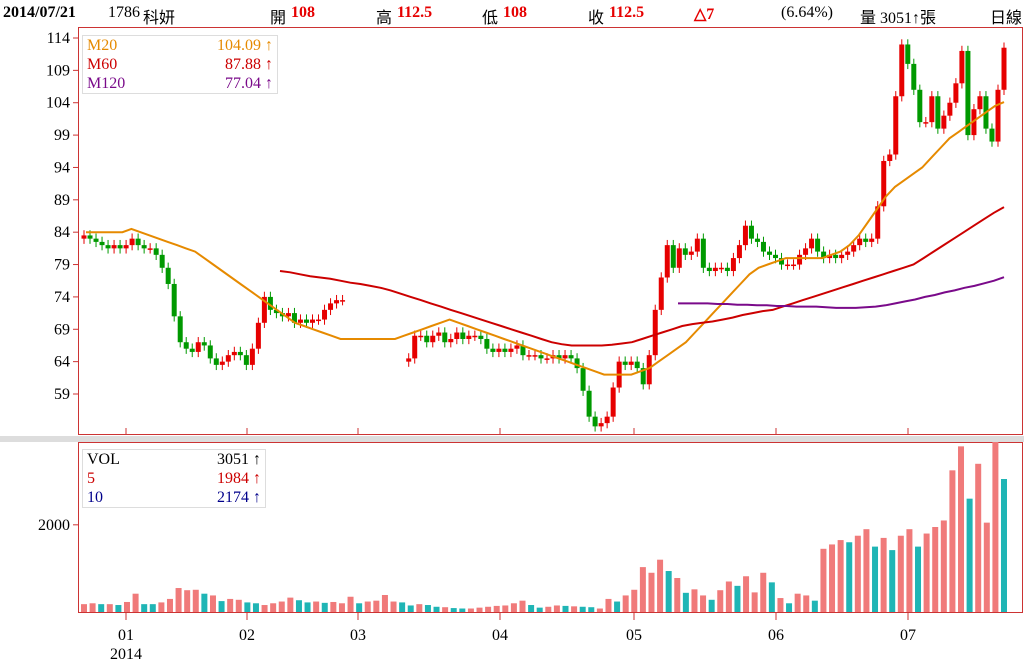  I want to click on y-tick-label: 84, so click(62, 232).